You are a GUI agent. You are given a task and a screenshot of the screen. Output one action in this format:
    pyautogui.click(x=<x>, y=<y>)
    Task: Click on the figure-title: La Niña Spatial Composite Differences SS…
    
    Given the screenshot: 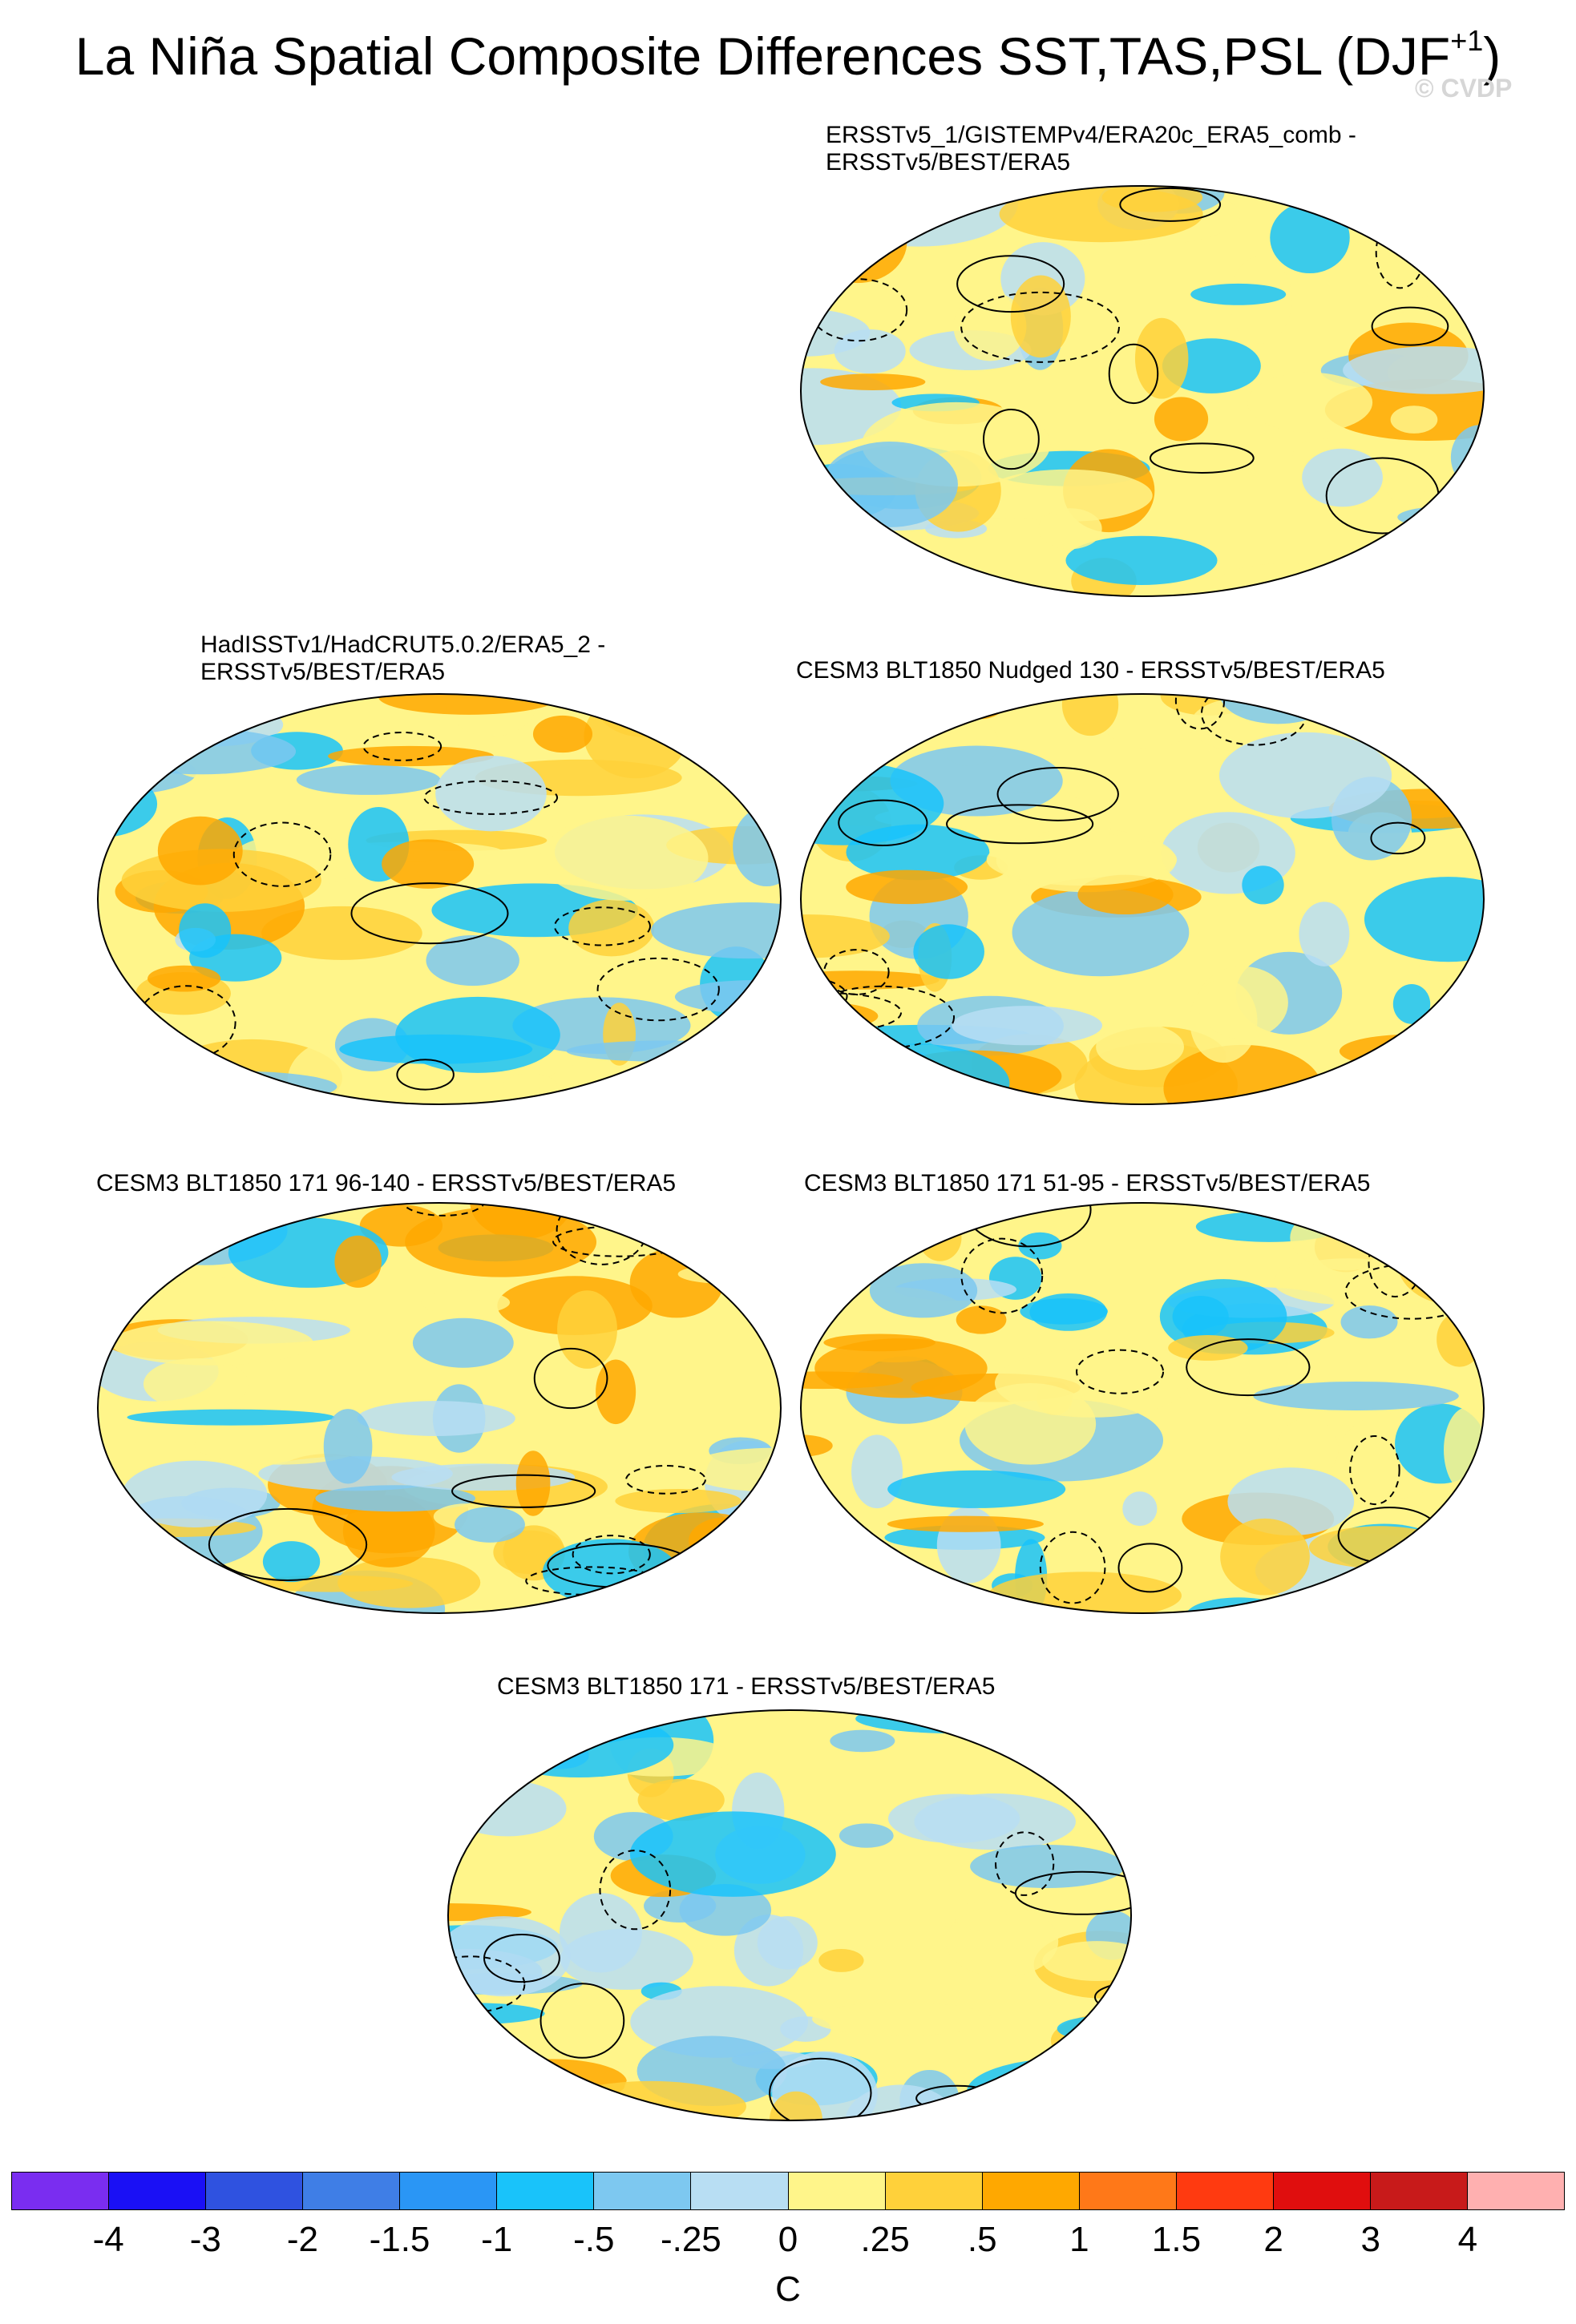 What is the action you would take?
    pyautogui.click(x=788, y=56)
    